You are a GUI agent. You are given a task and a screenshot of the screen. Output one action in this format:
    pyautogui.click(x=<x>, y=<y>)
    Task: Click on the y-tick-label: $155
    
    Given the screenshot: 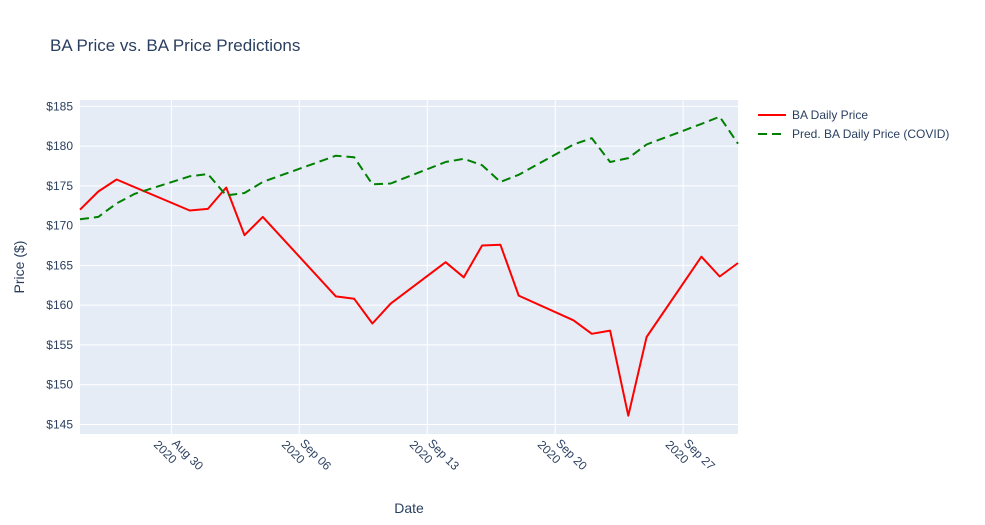 What is the action you would take?
    pyautogui.click(x=59, y=345)
    